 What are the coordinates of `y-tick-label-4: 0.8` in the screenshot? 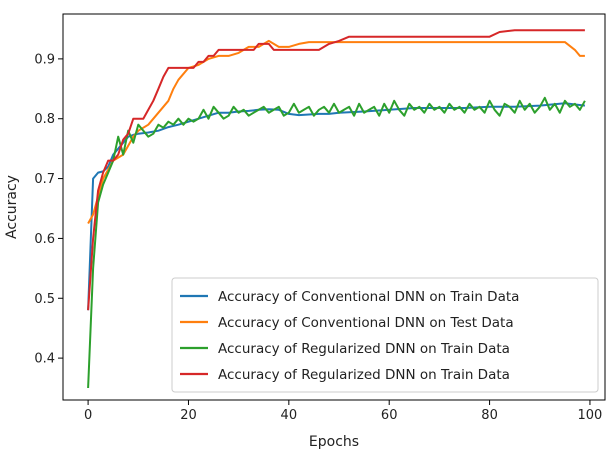 It's located at (44, 119).